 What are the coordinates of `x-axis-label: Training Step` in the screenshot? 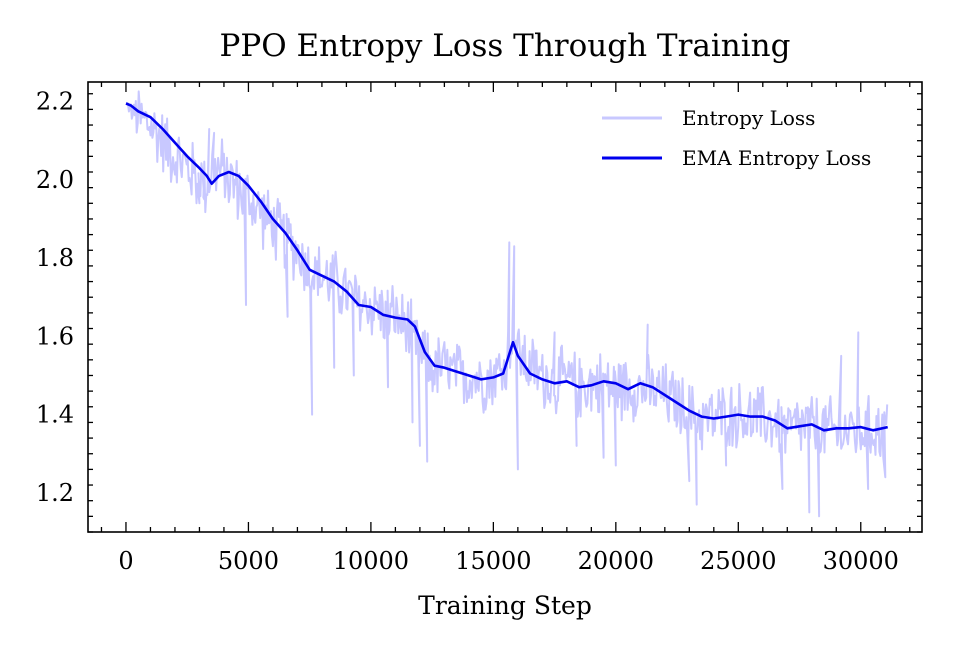 It's located at (505, 605).